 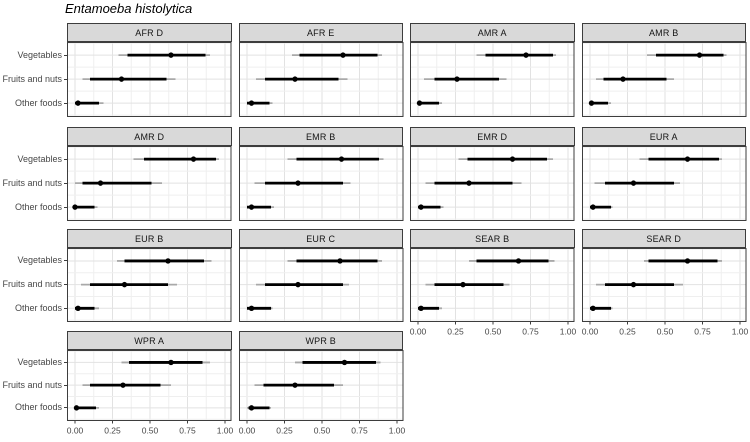 I want to click on facet-strip: AMR D, so click(x=149, y=136).